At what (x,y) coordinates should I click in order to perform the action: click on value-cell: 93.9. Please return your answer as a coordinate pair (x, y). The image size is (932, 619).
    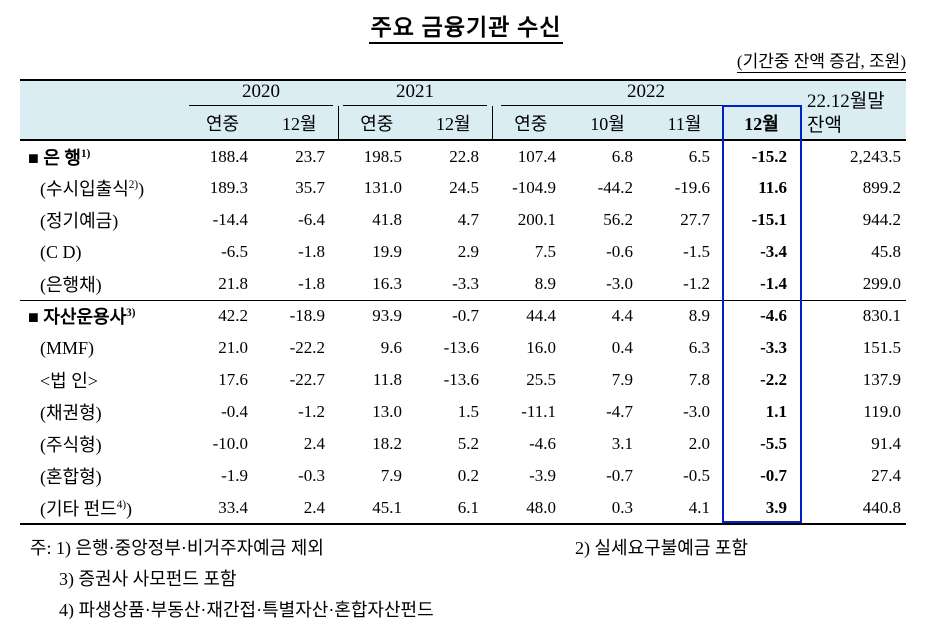
    Looking at the image, I should click on (376, 315).